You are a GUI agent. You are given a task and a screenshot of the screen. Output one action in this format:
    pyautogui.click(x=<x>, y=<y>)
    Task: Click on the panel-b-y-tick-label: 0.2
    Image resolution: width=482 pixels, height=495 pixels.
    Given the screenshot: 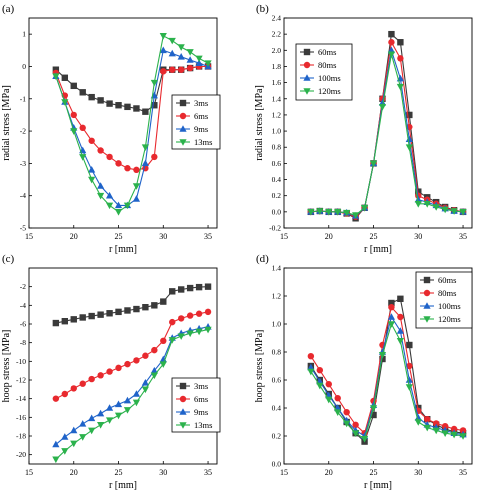 What is the action you would take?
    pyautogui.click(x=277, y=195)
    